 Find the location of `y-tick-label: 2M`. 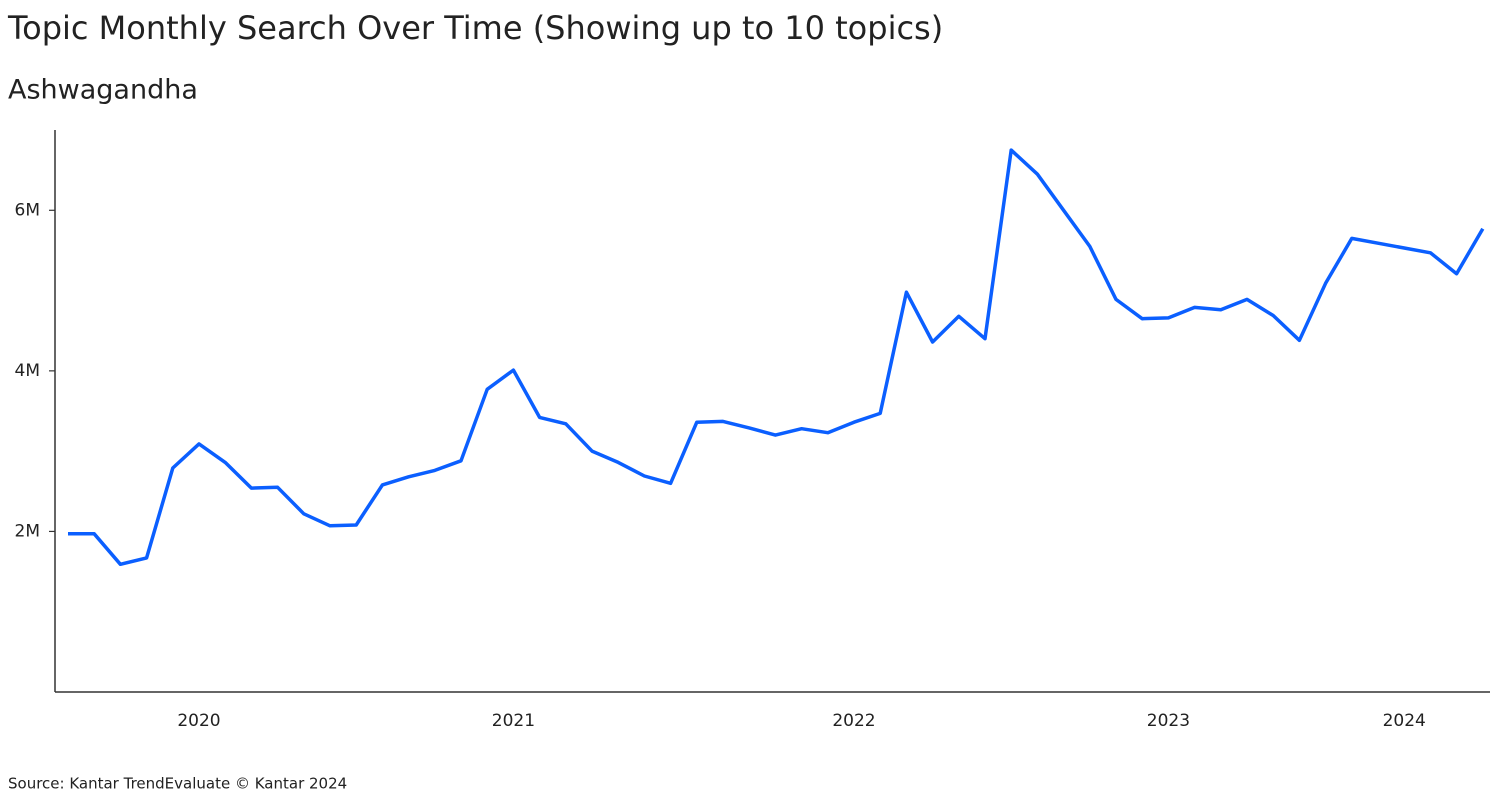

y-tick-label: 2M is located at coordinates (27, 531).